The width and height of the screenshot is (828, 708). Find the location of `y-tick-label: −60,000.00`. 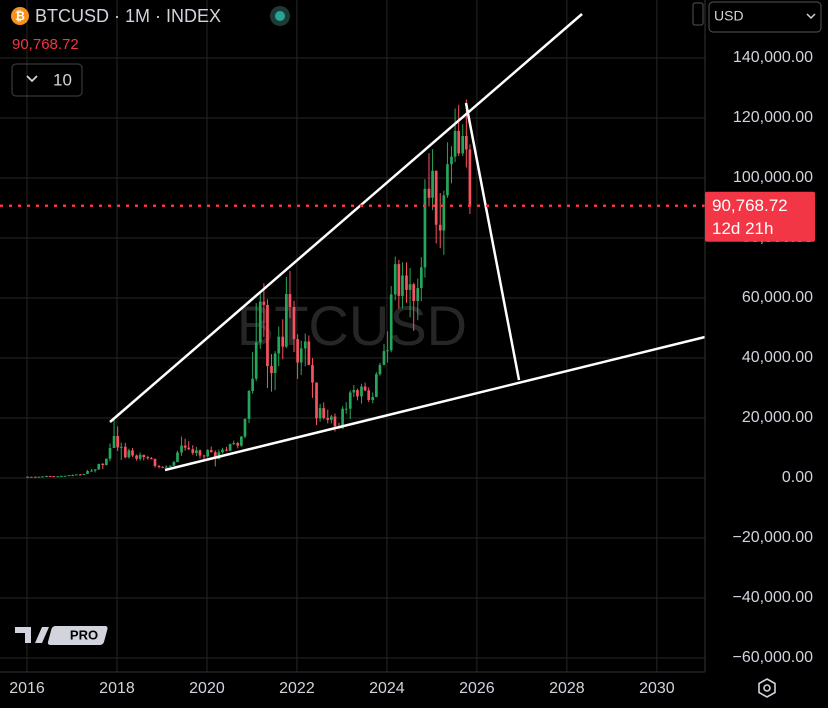

y-tick-label: −60,000.00 is located at coordinates (772, 657).